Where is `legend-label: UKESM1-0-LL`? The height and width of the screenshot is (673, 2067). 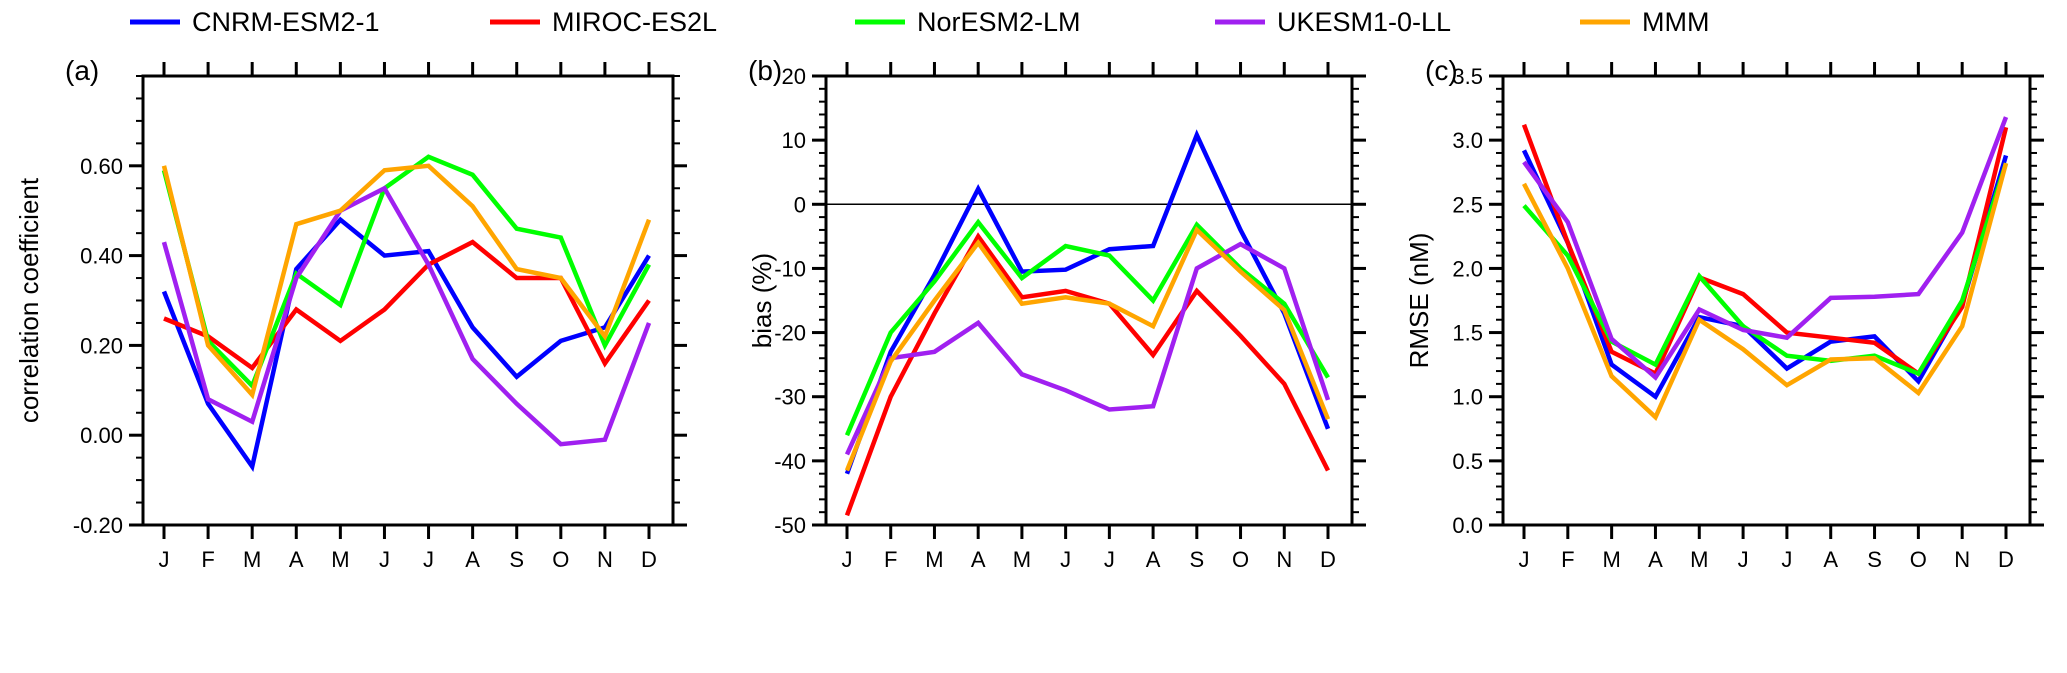 legend-label: UKESM1-0-LL is located at coordinates (1364, 22).